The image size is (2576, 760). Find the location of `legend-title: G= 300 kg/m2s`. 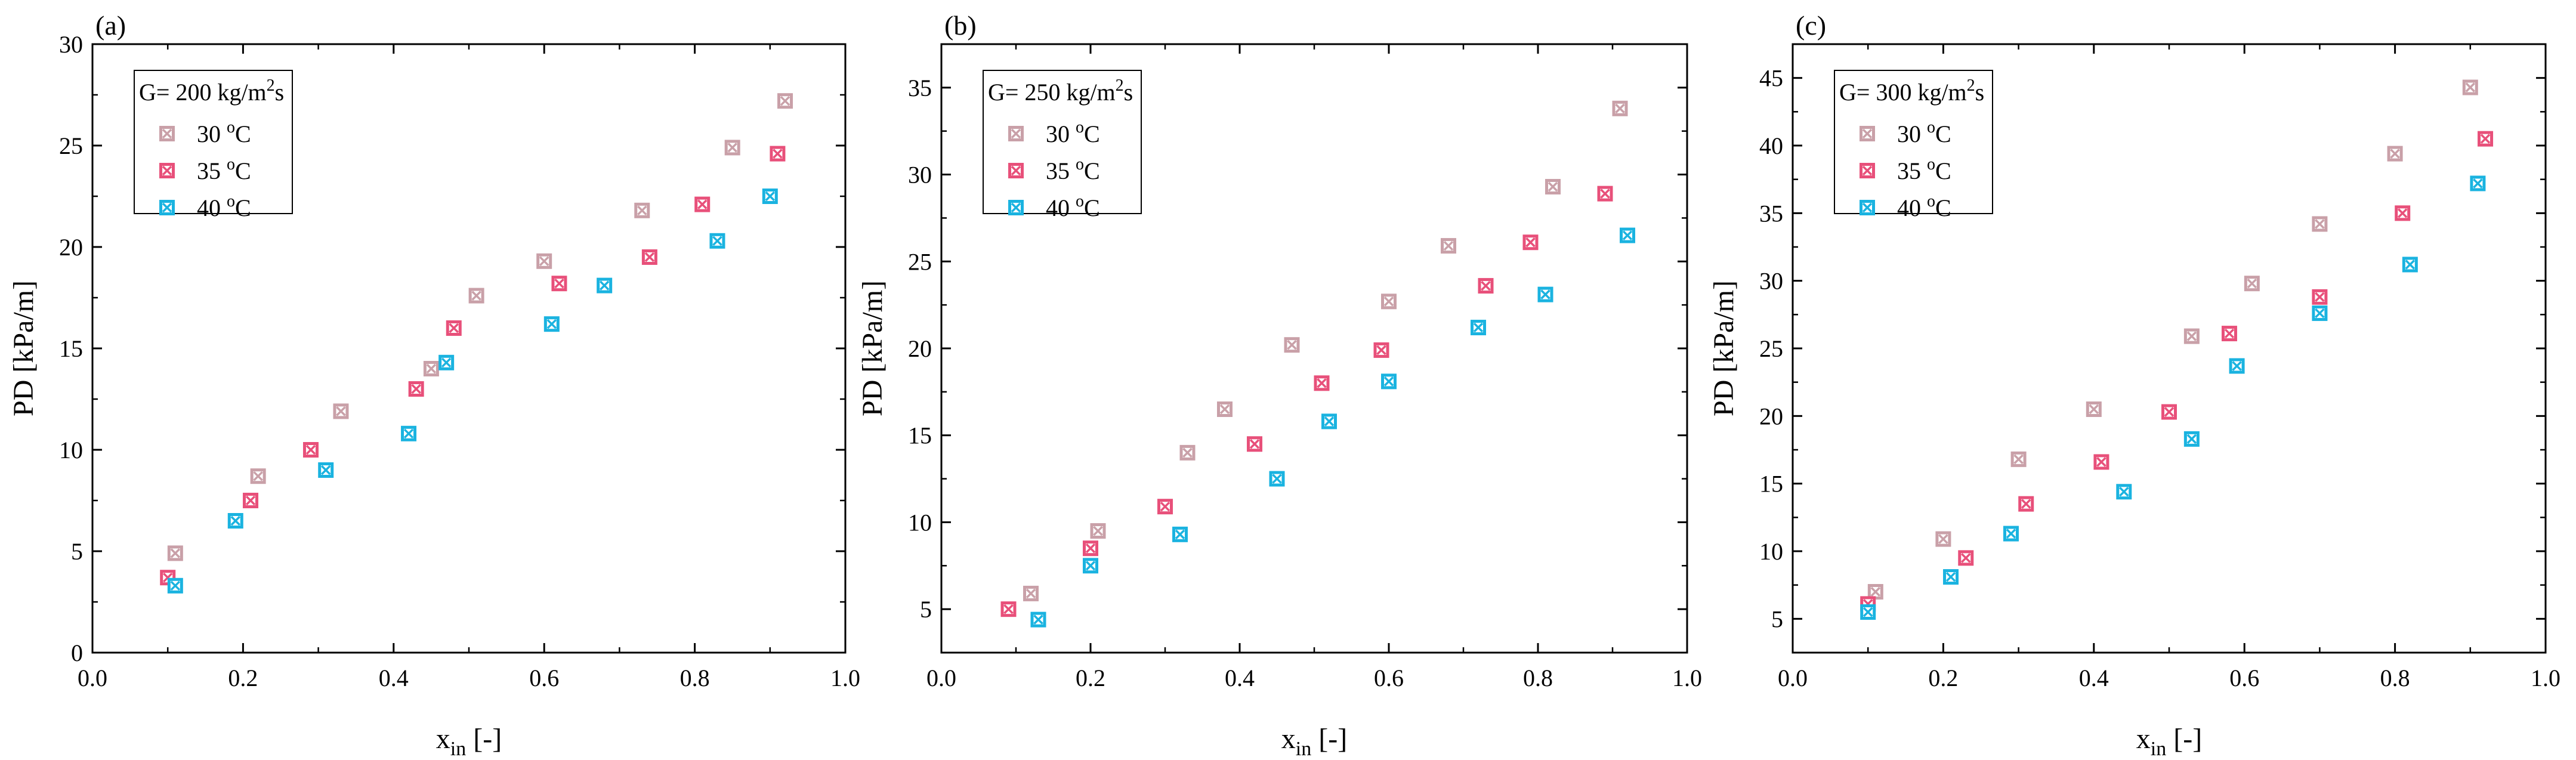

legend-title: G= 300 kg/m2s is located at coordinates (1911, 91).